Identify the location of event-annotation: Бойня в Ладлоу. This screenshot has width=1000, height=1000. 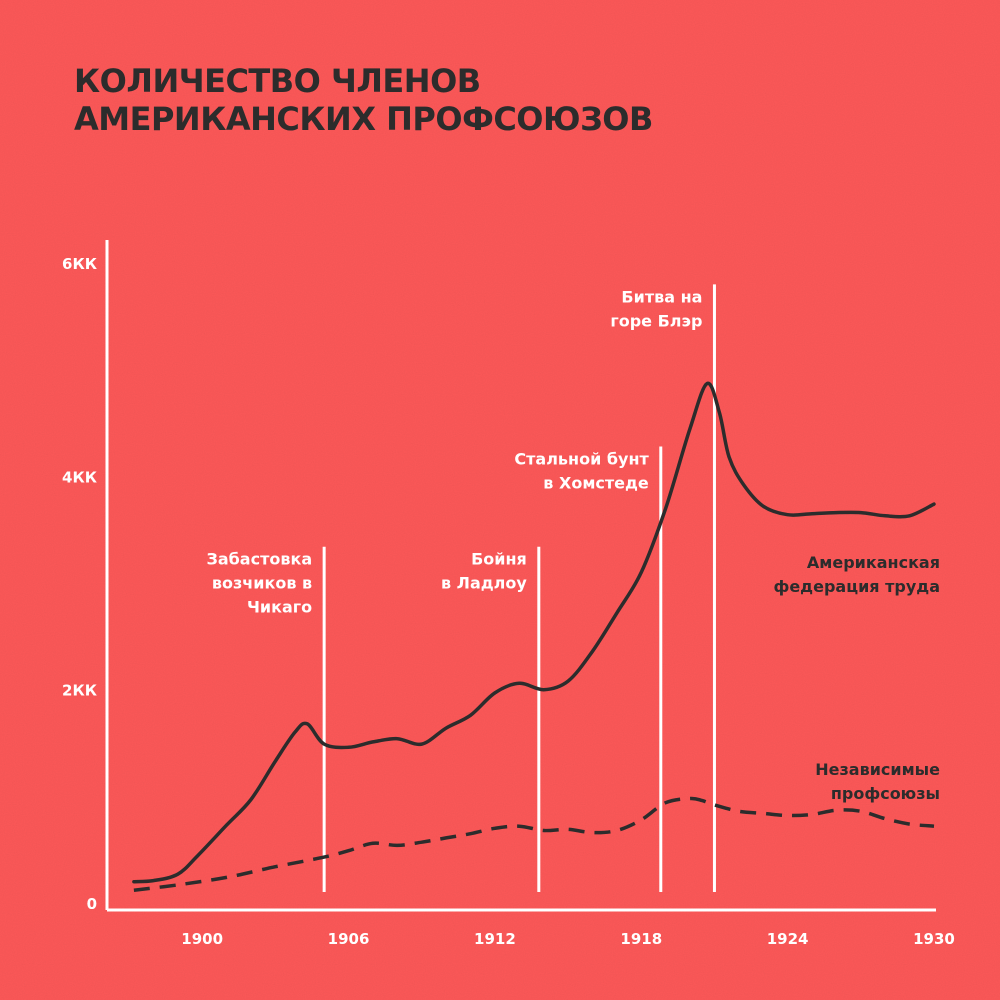
(484, 571).